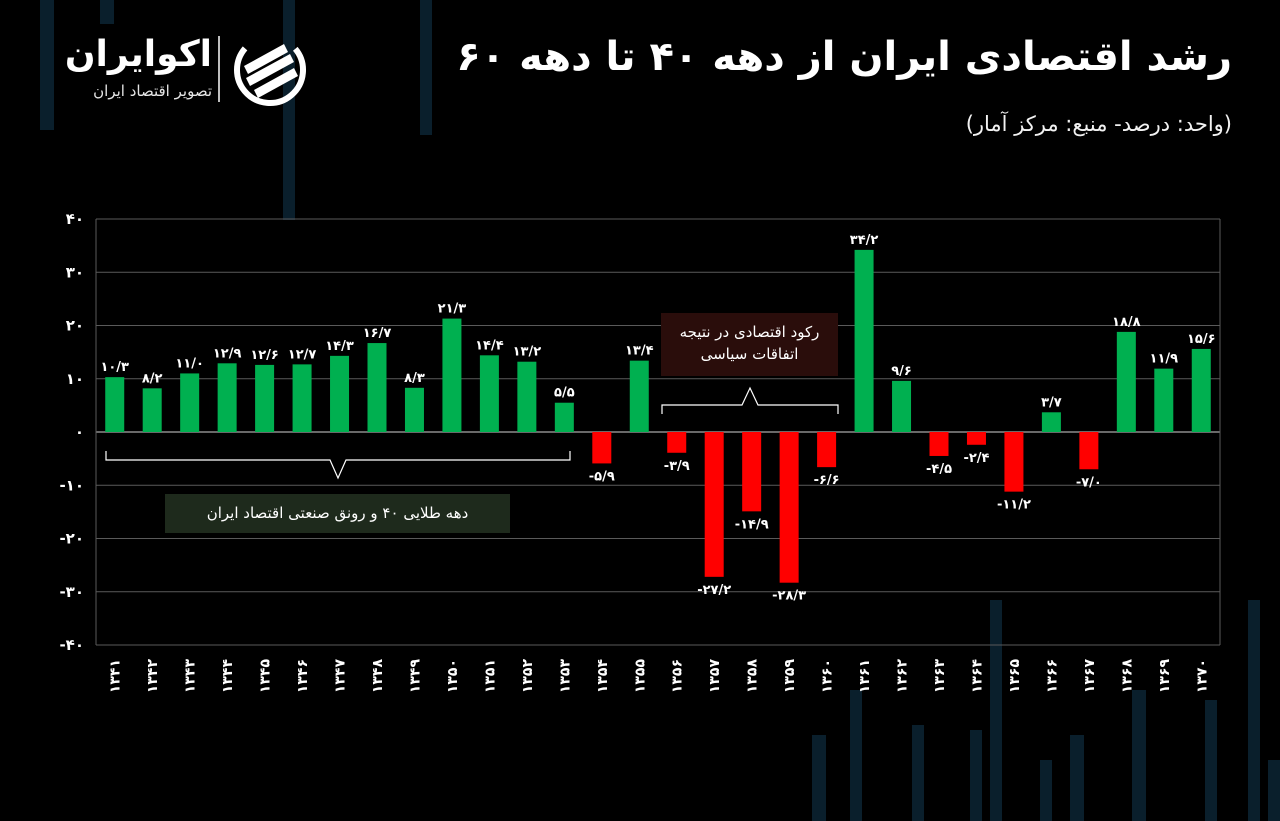 The width and height of the screenshot is (1280, 821). What do you see at coordinates (1051, 402) in the screenshot?
I see `data-label: ۳/۷` at bounding box center [1051, 402].